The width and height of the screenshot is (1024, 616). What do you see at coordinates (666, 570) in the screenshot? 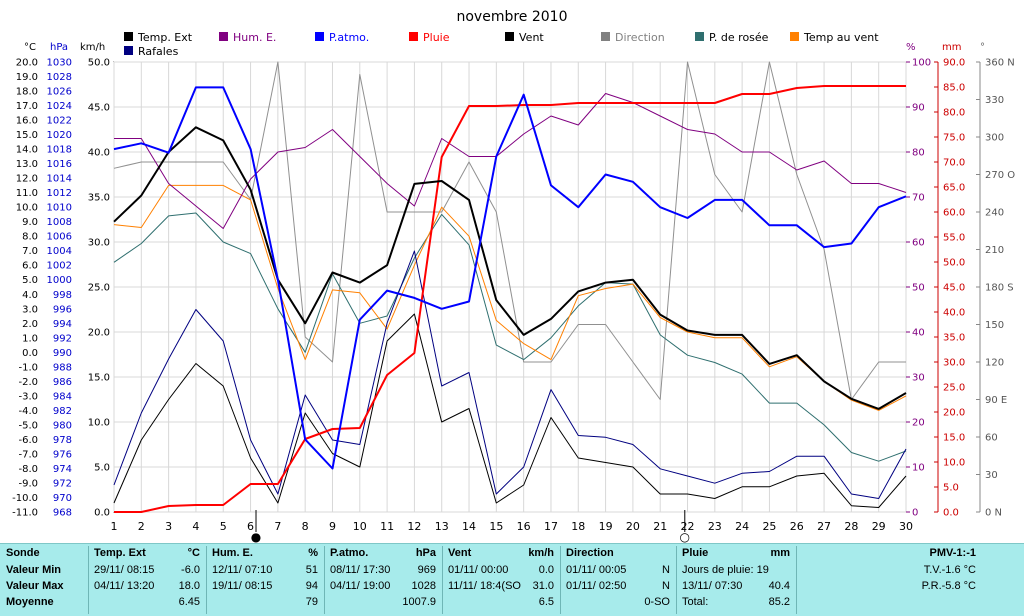
I see `direction-min-value: N` at bounding box center [666, 570].